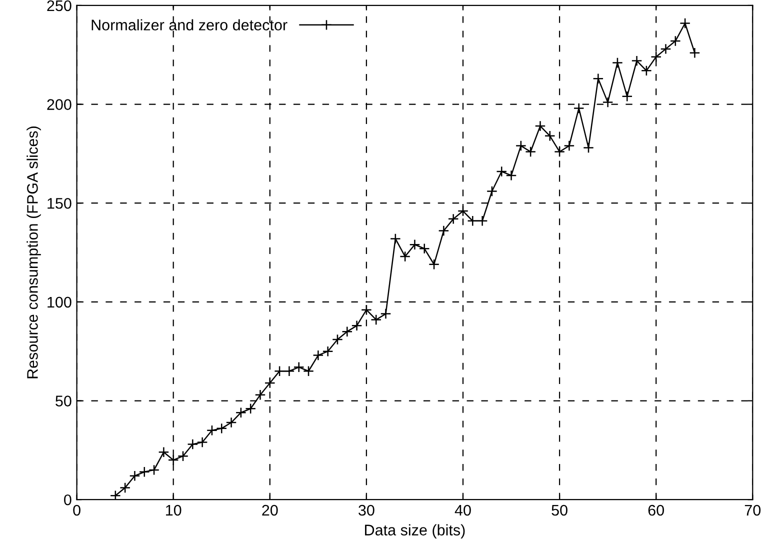 This screenshot has height=546, width=768. I want to click on x-tick-label: 20, so click(270, 510).